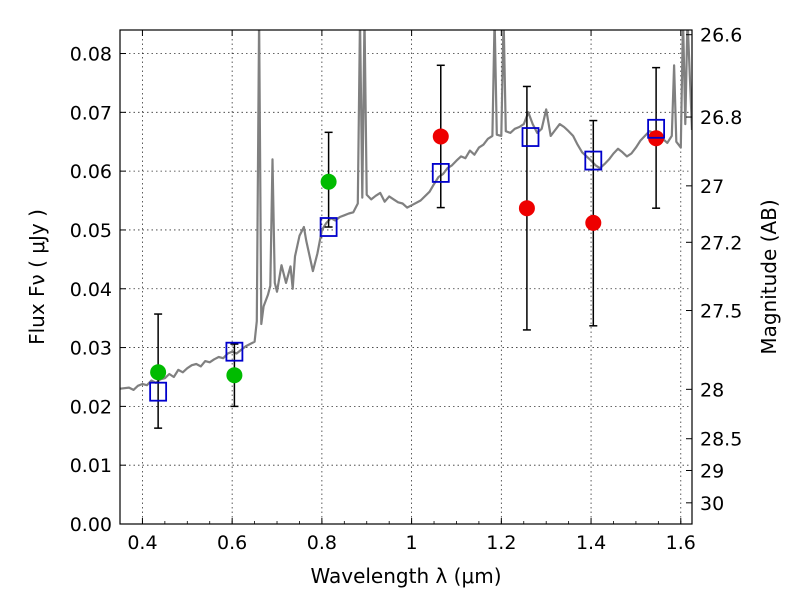 The image size is (800, 600). What do you see at coordinates (591, 543) in the screenshot?
I see `x-tick-label: 1.4` at bounding box center [591, 543].